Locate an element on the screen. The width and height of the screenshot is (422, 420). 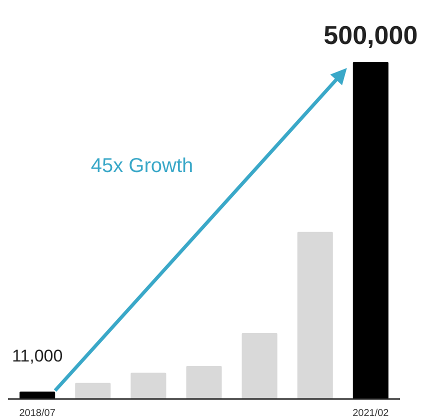
annotation: 45x Growth is located at coordinates (142, 166).